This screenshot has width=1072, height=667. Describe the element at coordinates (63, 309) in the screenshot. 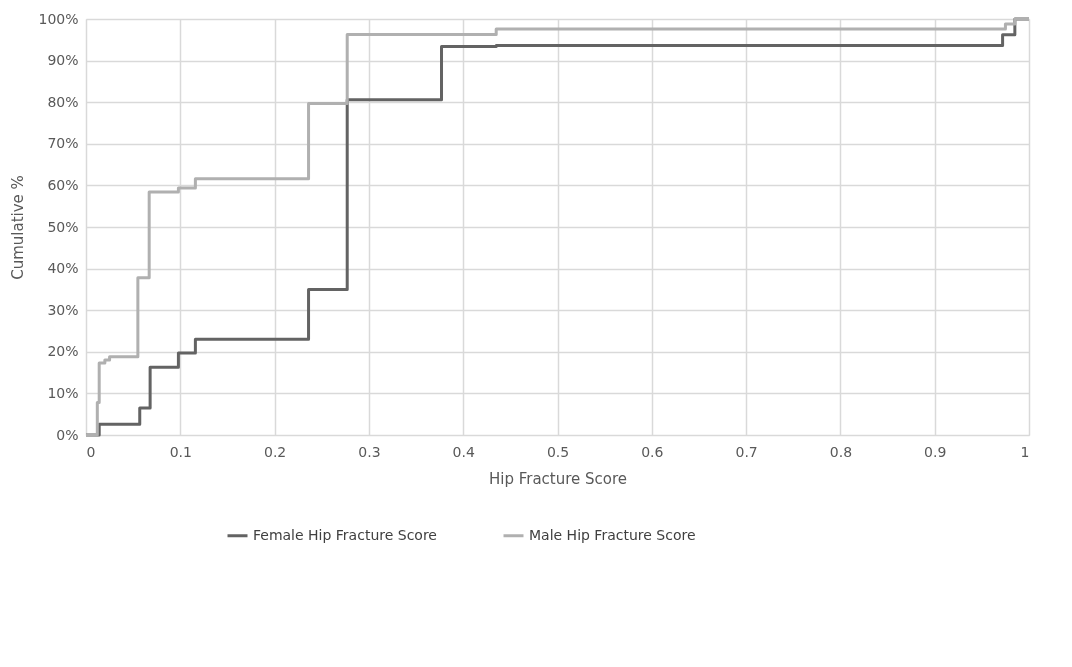

I see `y-tick-label: 30%` at that location.